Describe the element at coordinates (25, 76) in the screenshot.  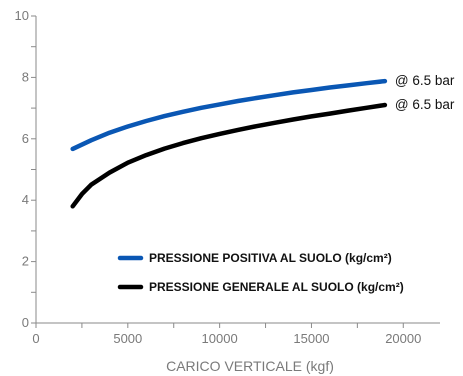
I see `y-tick-label: 8` at that location.